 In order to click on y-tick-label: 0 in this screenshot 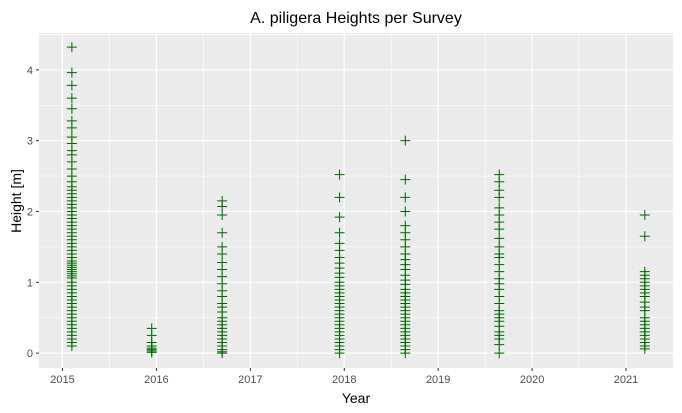, I will do `click(30, 354)`.